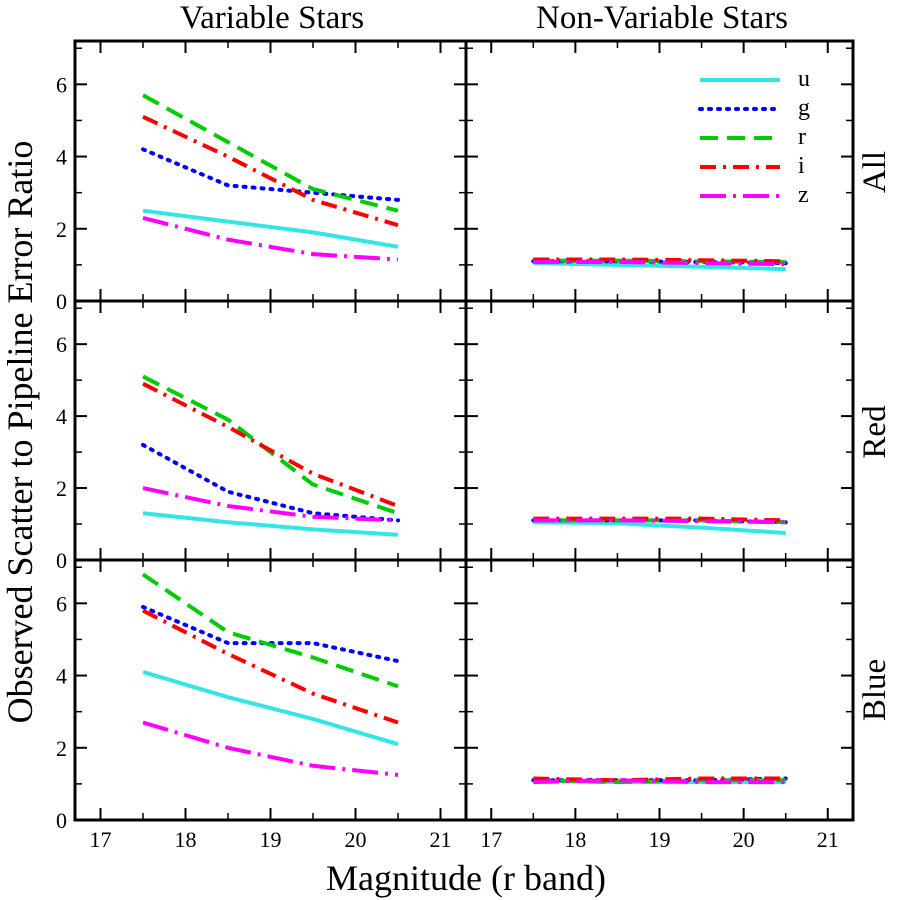 The image size is (903, 900). What do you see at coordinates (804, 79) in the screenshot?
I see `legend-label-u: u` at bounding box center [804, 79].